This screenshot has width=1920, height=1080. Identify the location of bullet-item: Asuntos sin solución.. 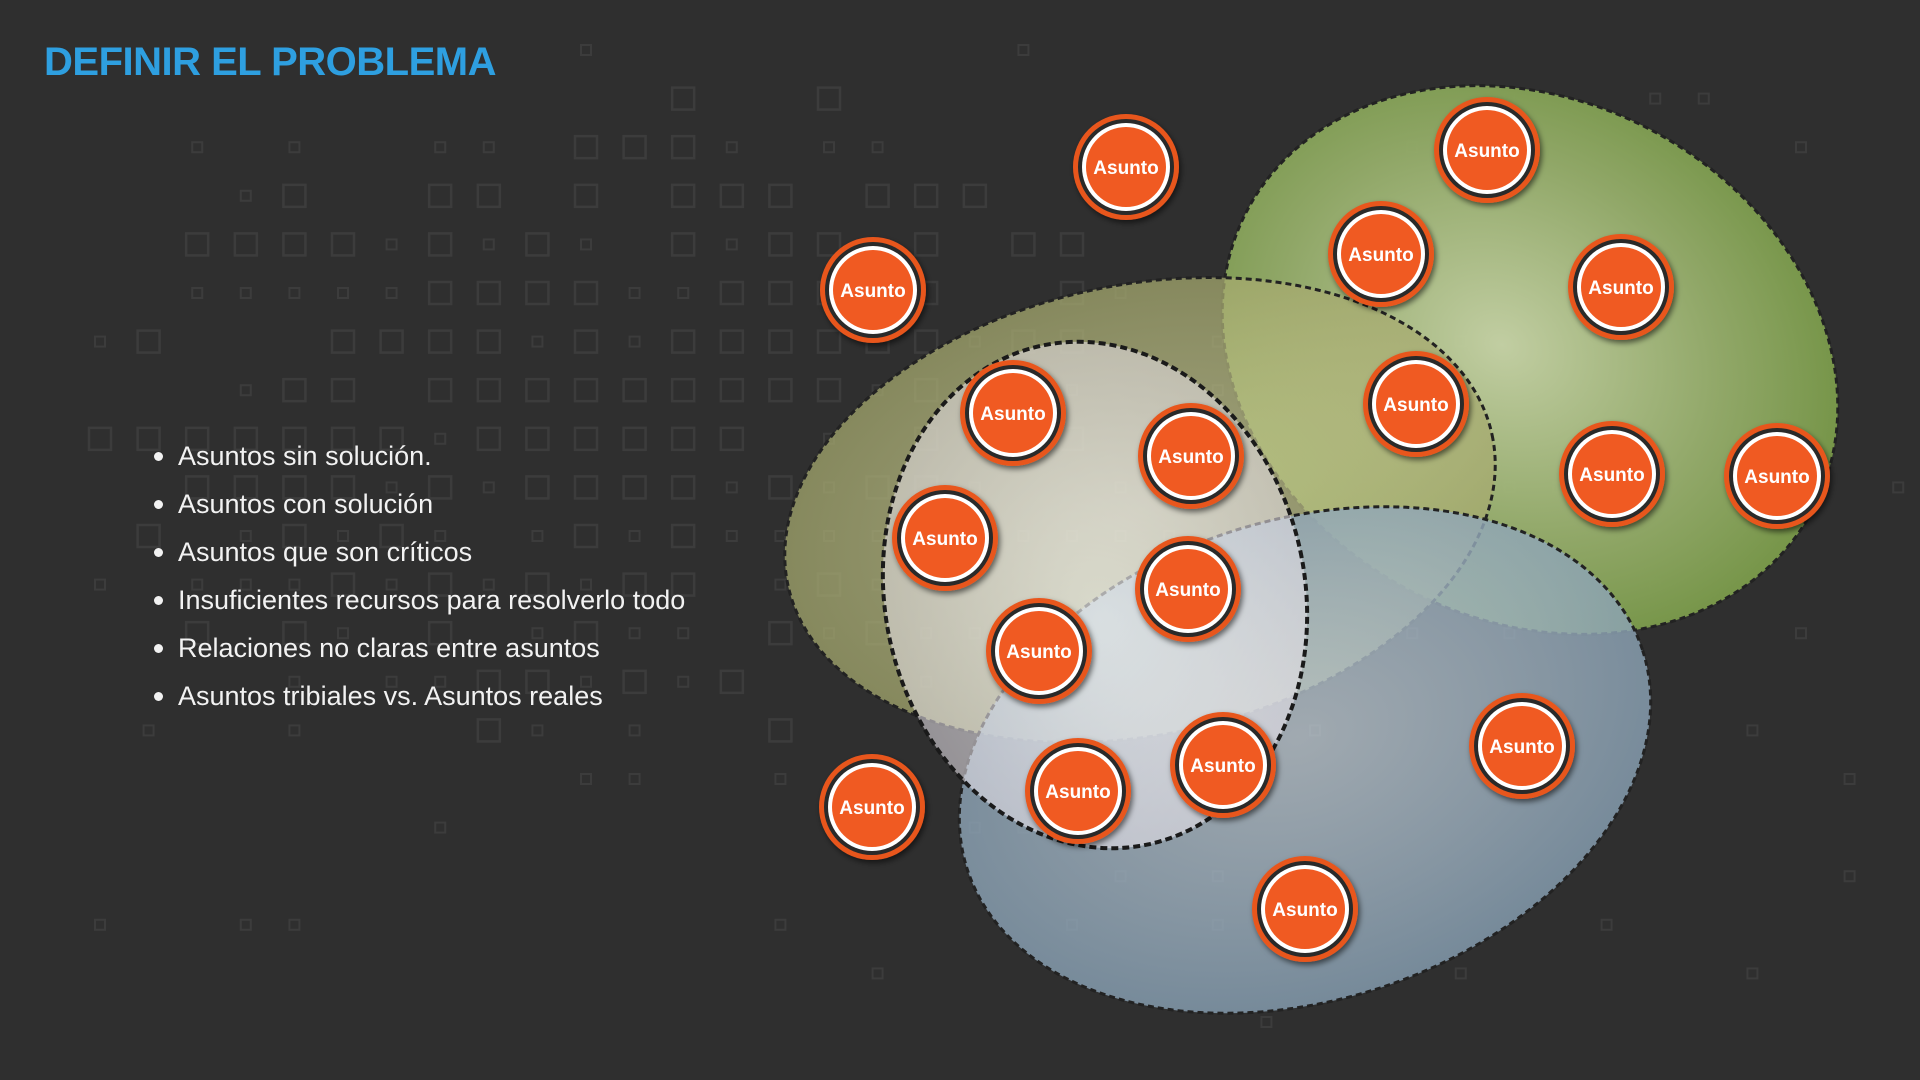
(417, 456).